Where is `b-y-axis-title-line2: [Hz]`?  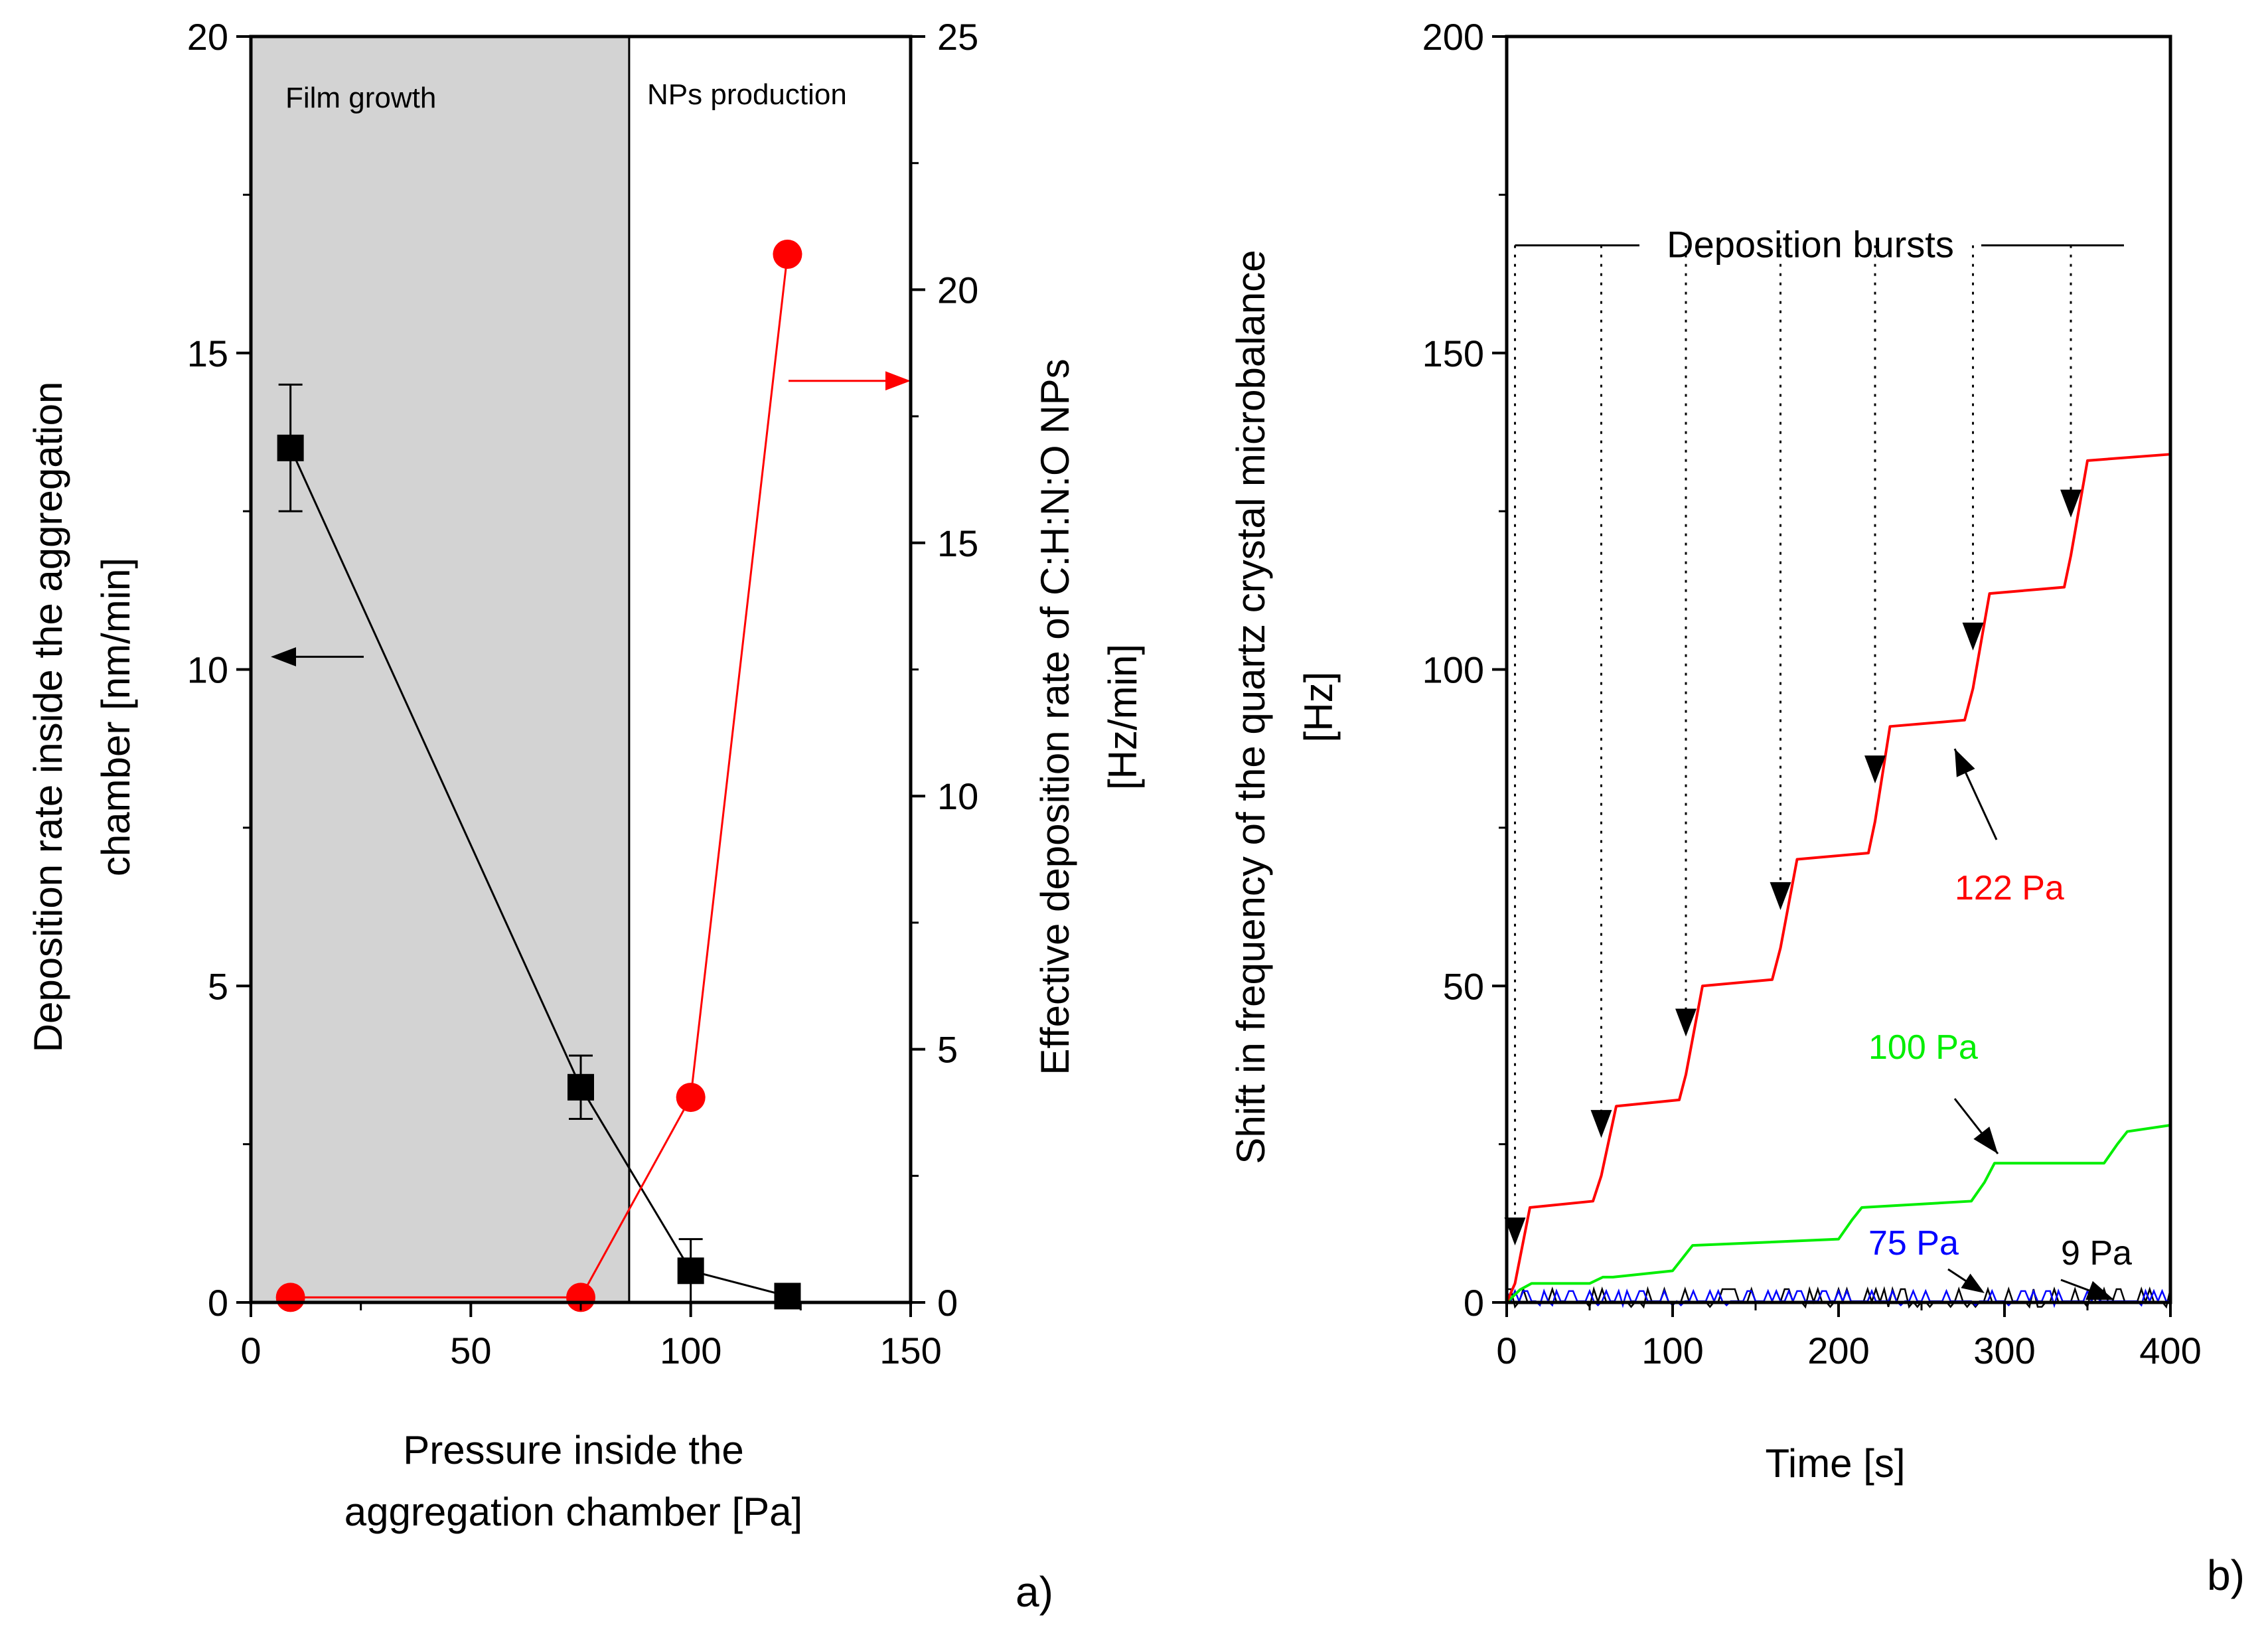 b-y-axis-title-line2: [Hz] is located at coordinates (1318, 707).